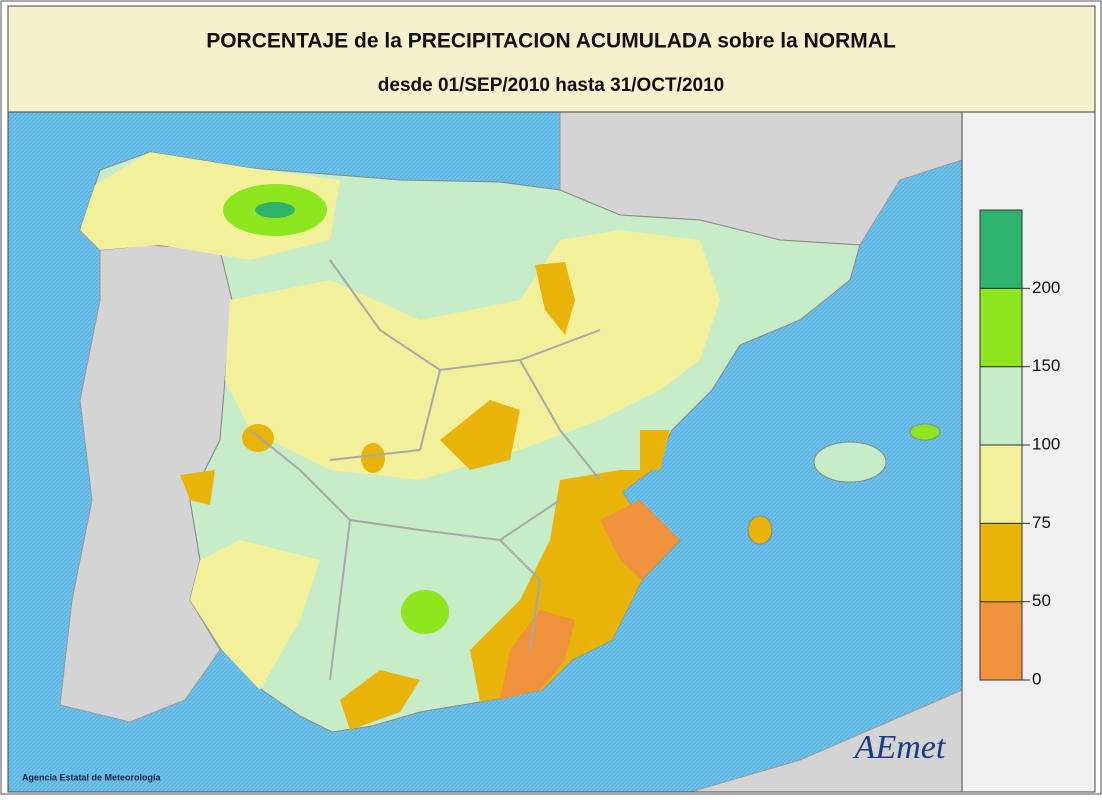  Describe the element at coordinates (1036, 678) in the screenshot. I see `legend-label: 0` at that location.